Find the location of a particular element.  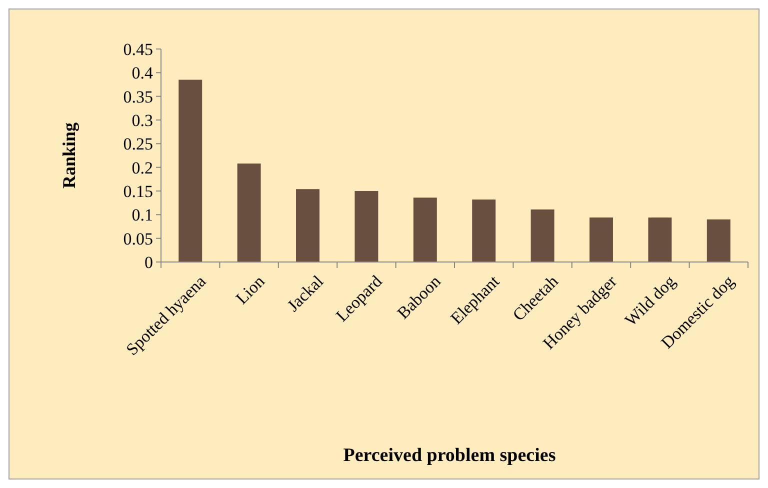

y-tick-label: 0 is located at coordinates (148, 262).